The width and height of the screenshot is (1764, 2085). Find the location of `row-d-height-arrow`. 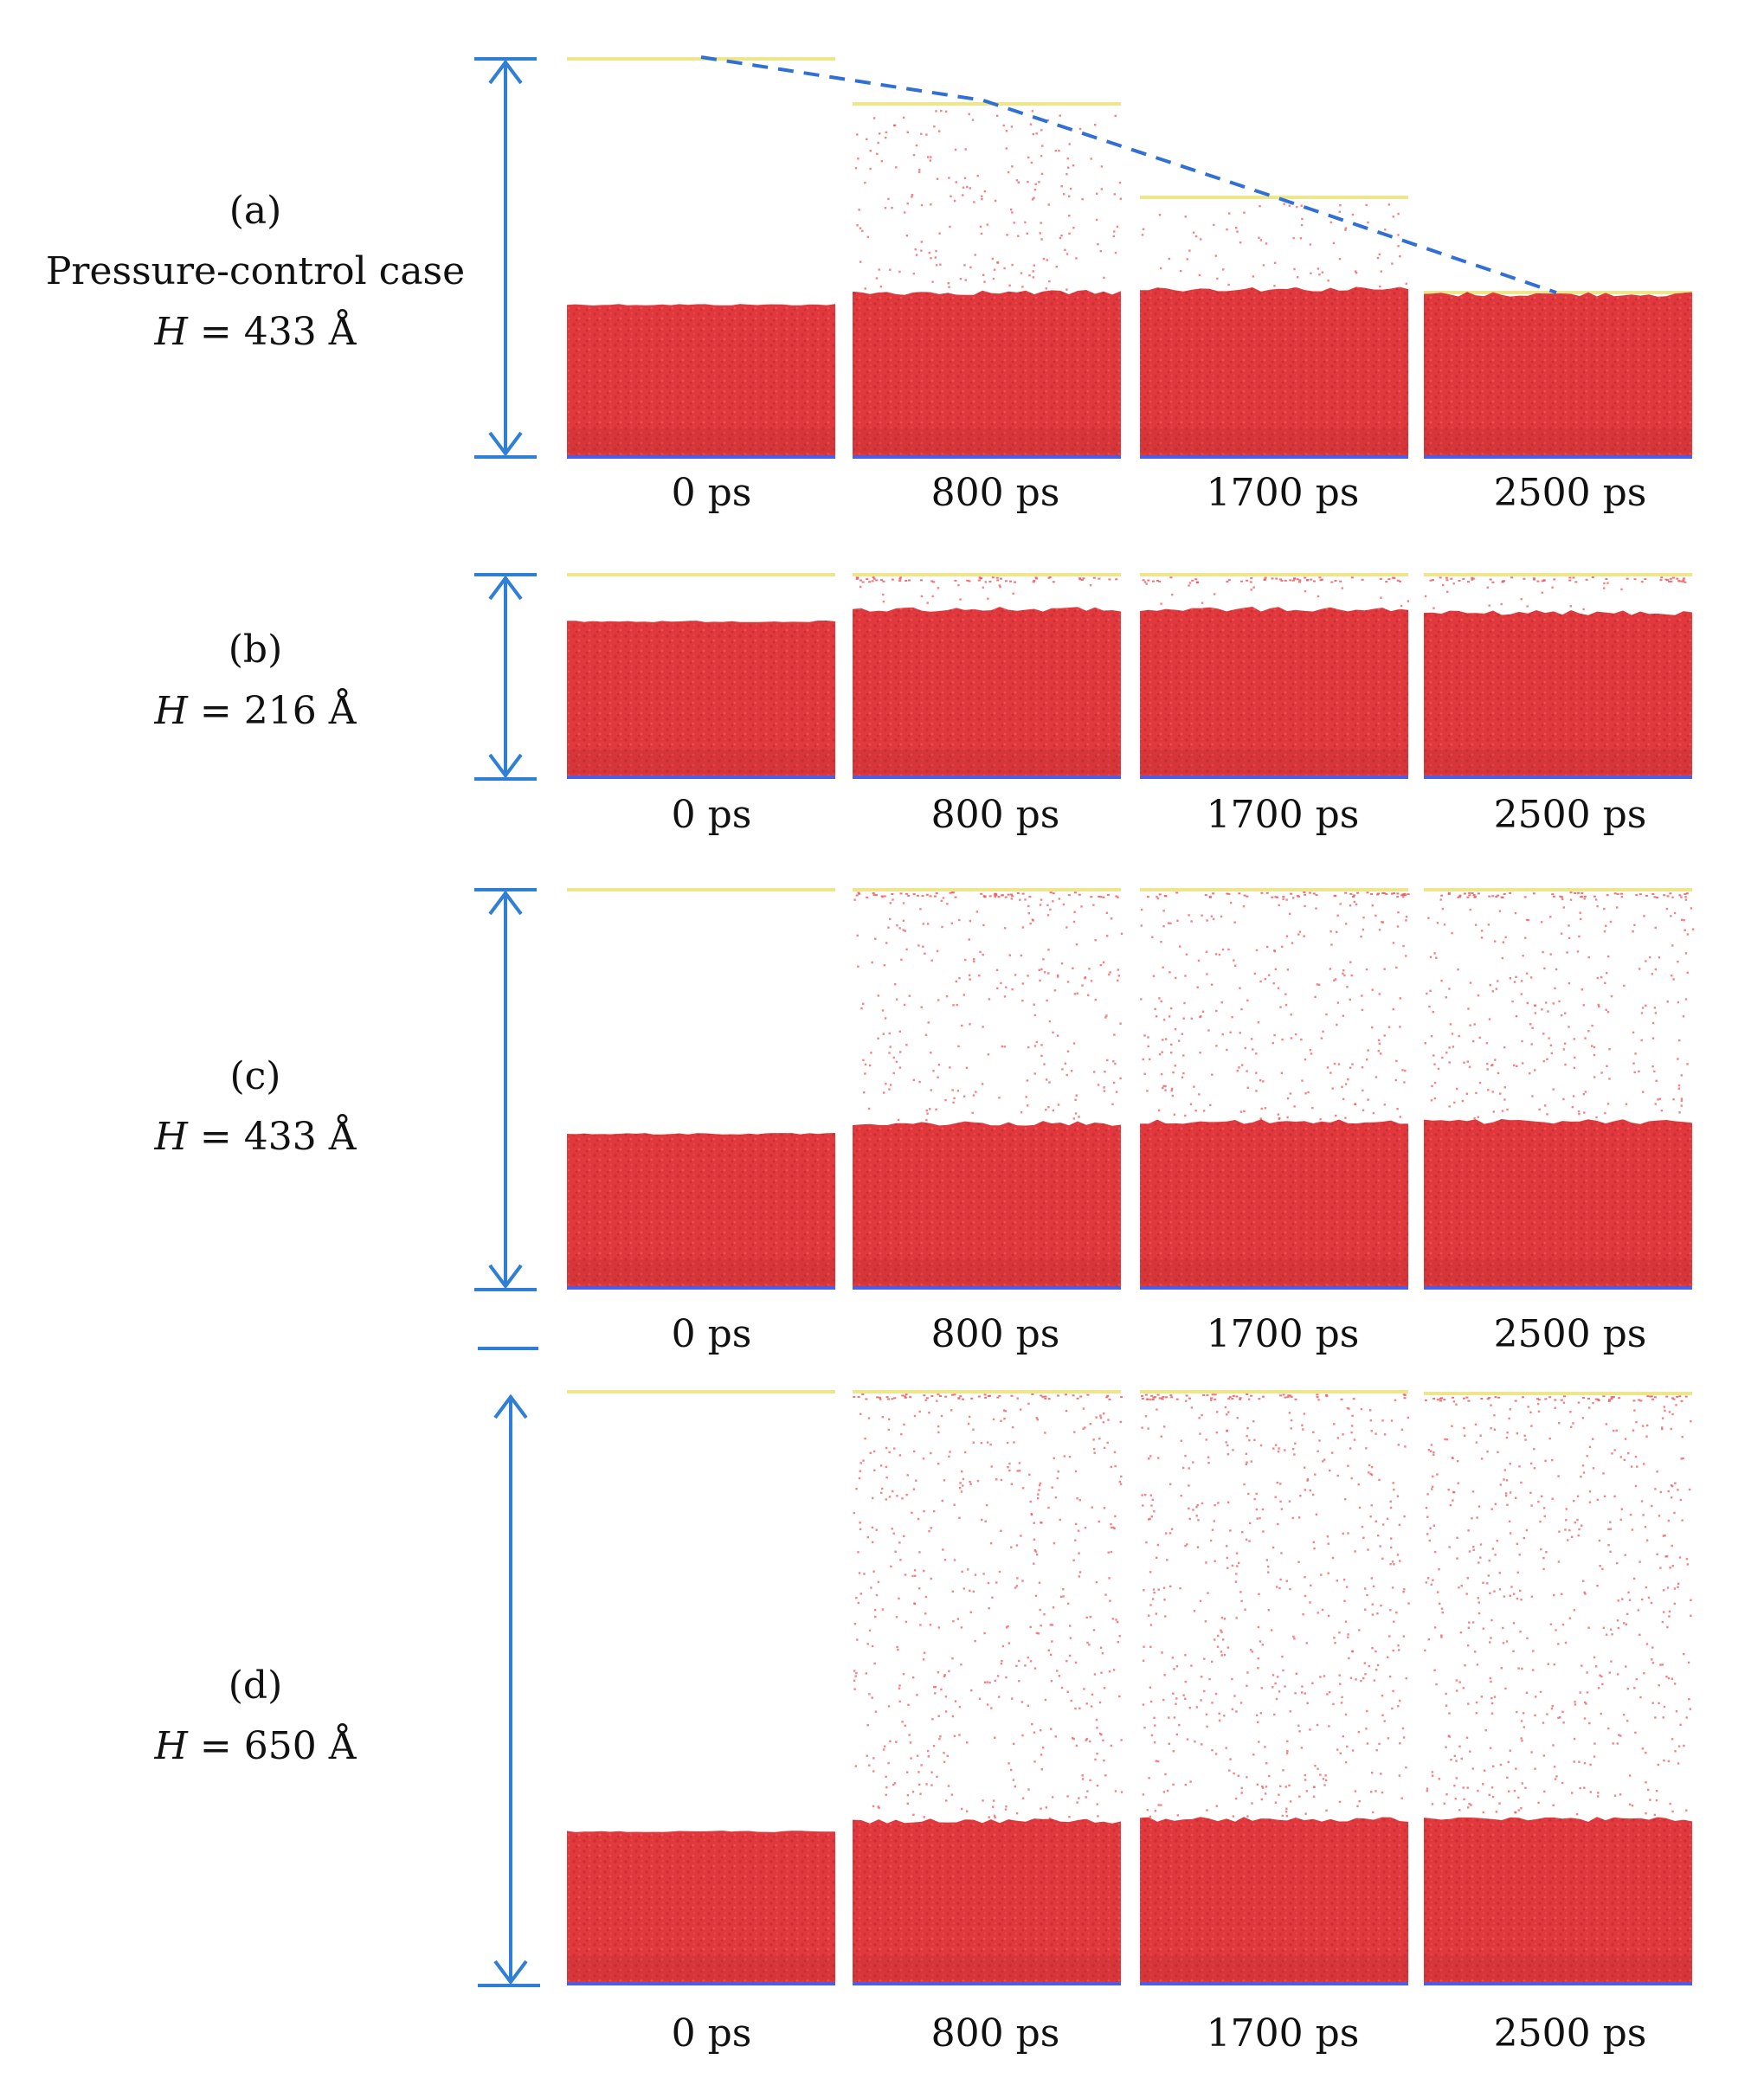

row-d-height-arrow is located at coordinates (509, 1690).